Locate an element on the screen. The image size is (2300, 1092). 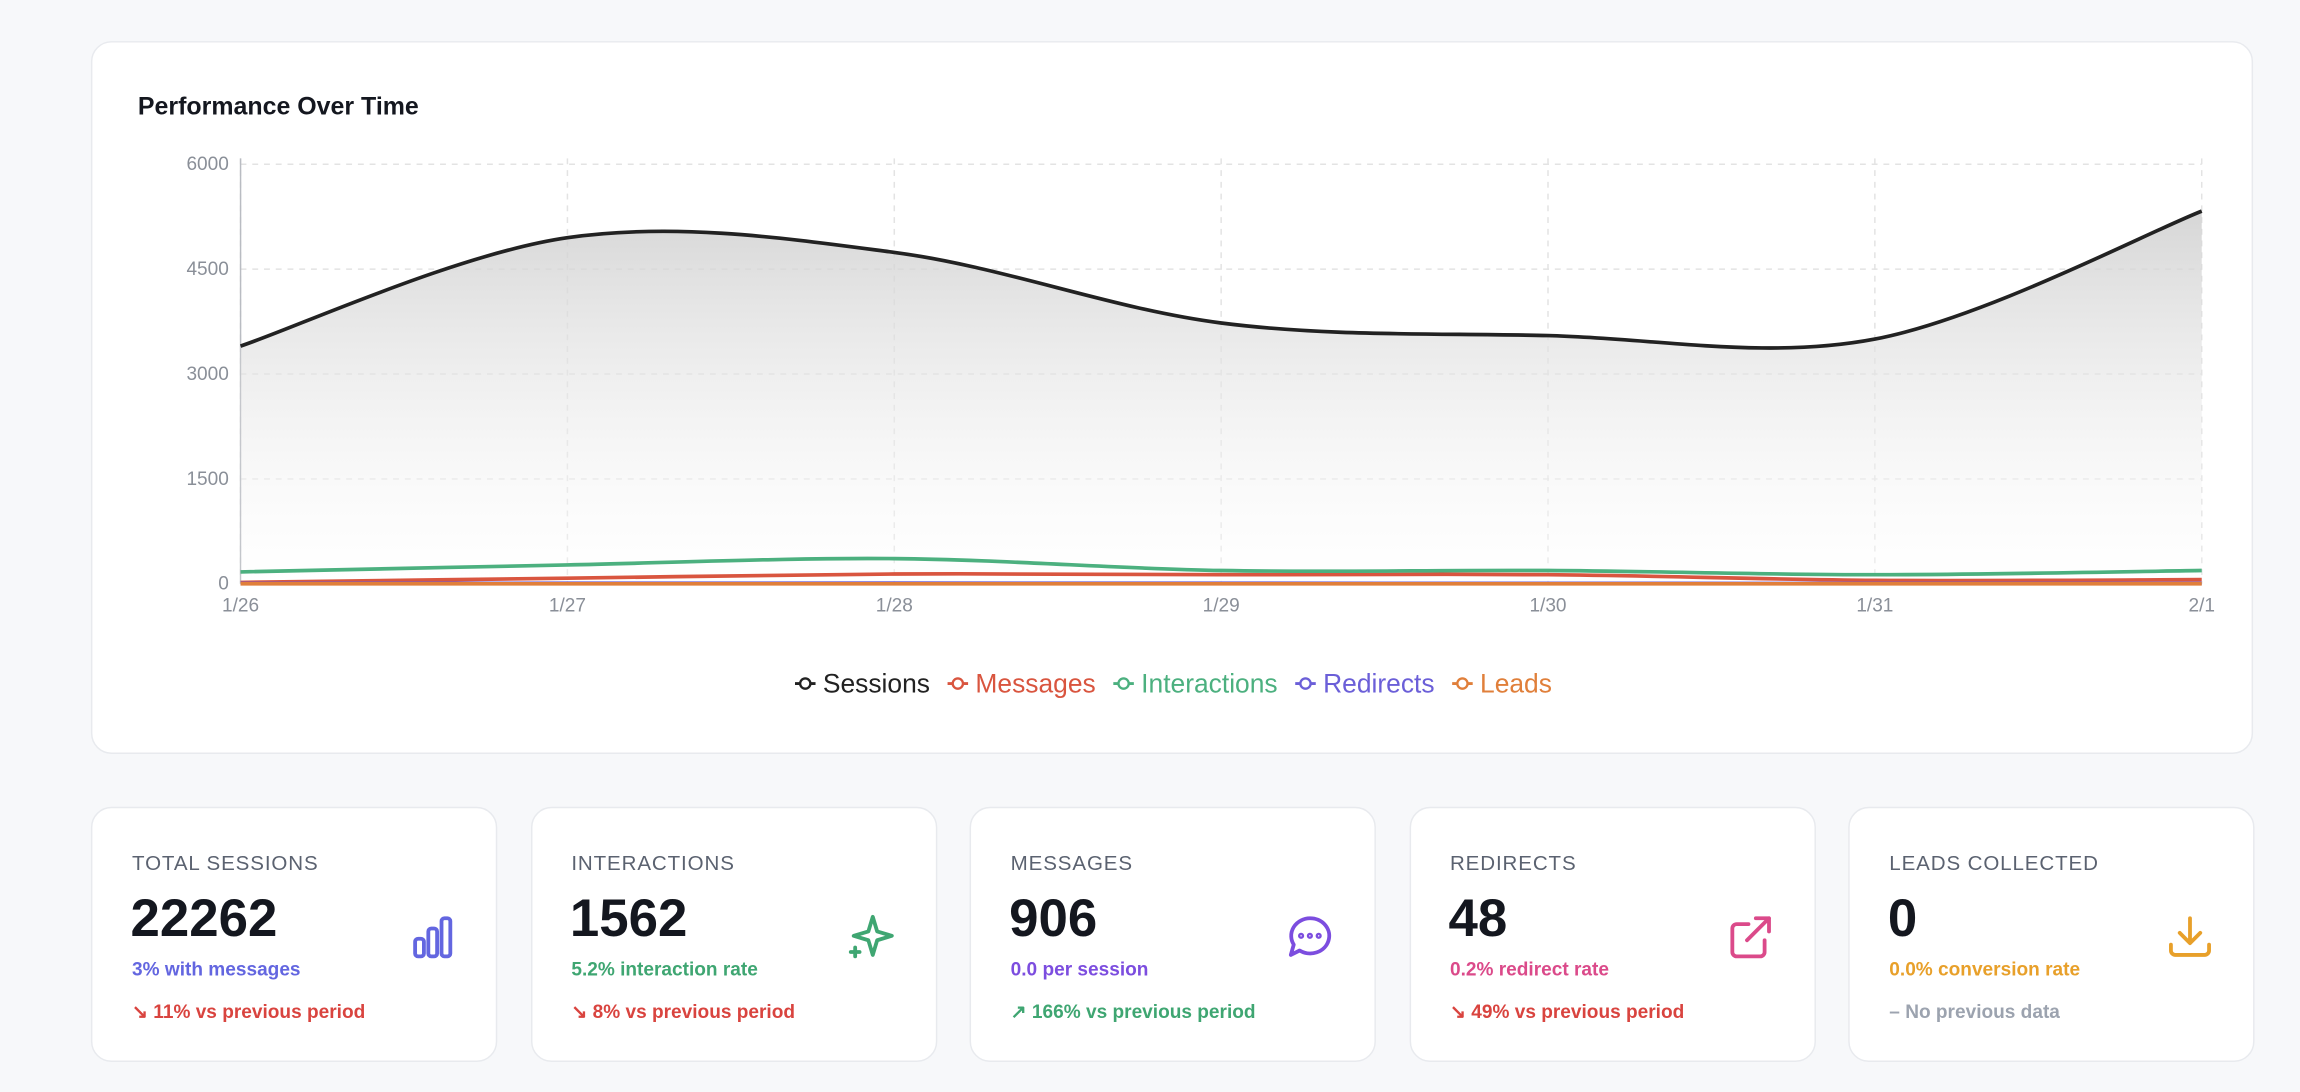
legend-item: Leads is located at coordinates (1502, 683).